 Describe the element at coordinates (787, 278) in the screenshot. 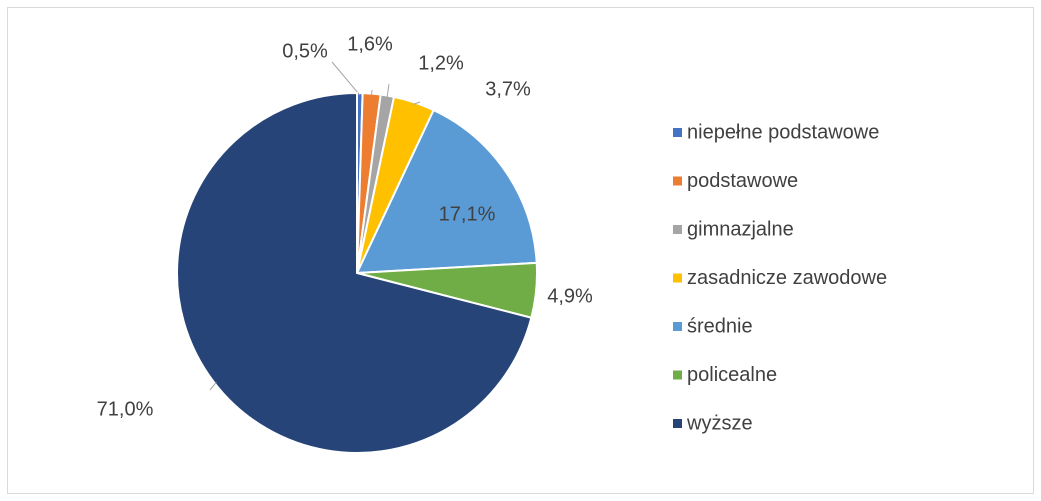

I see `legend-label: zasadnicze zawodowe` at that location.